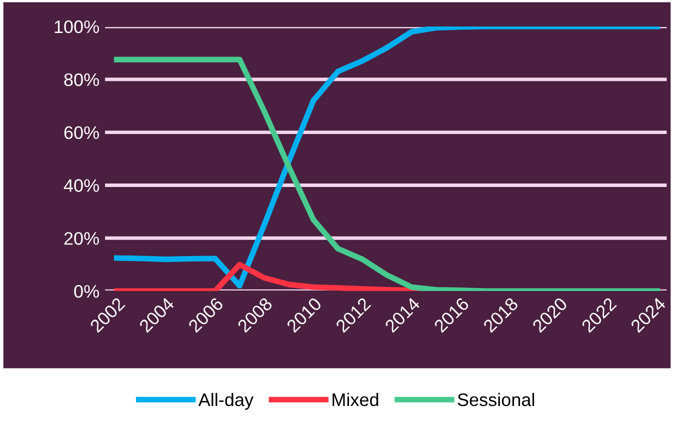 This screenshot has width=674, height=441. What do you see at coordinates (81, 238) in the screenshot?
I see `y-tick-label: 20%` at bounding box center [81, 238].